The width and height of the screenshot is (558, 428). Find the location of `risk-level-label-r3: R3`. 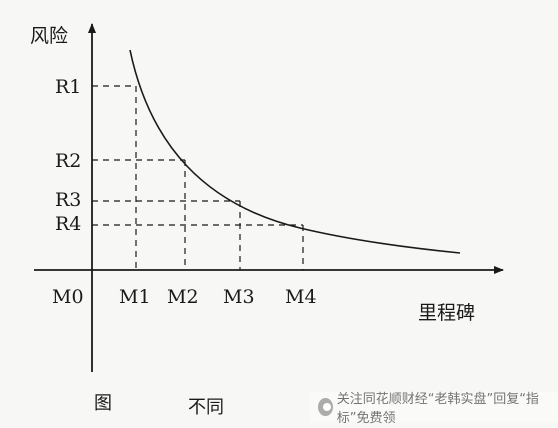

risk-level-label-r3: R3 is located at coordinates (68, 200).